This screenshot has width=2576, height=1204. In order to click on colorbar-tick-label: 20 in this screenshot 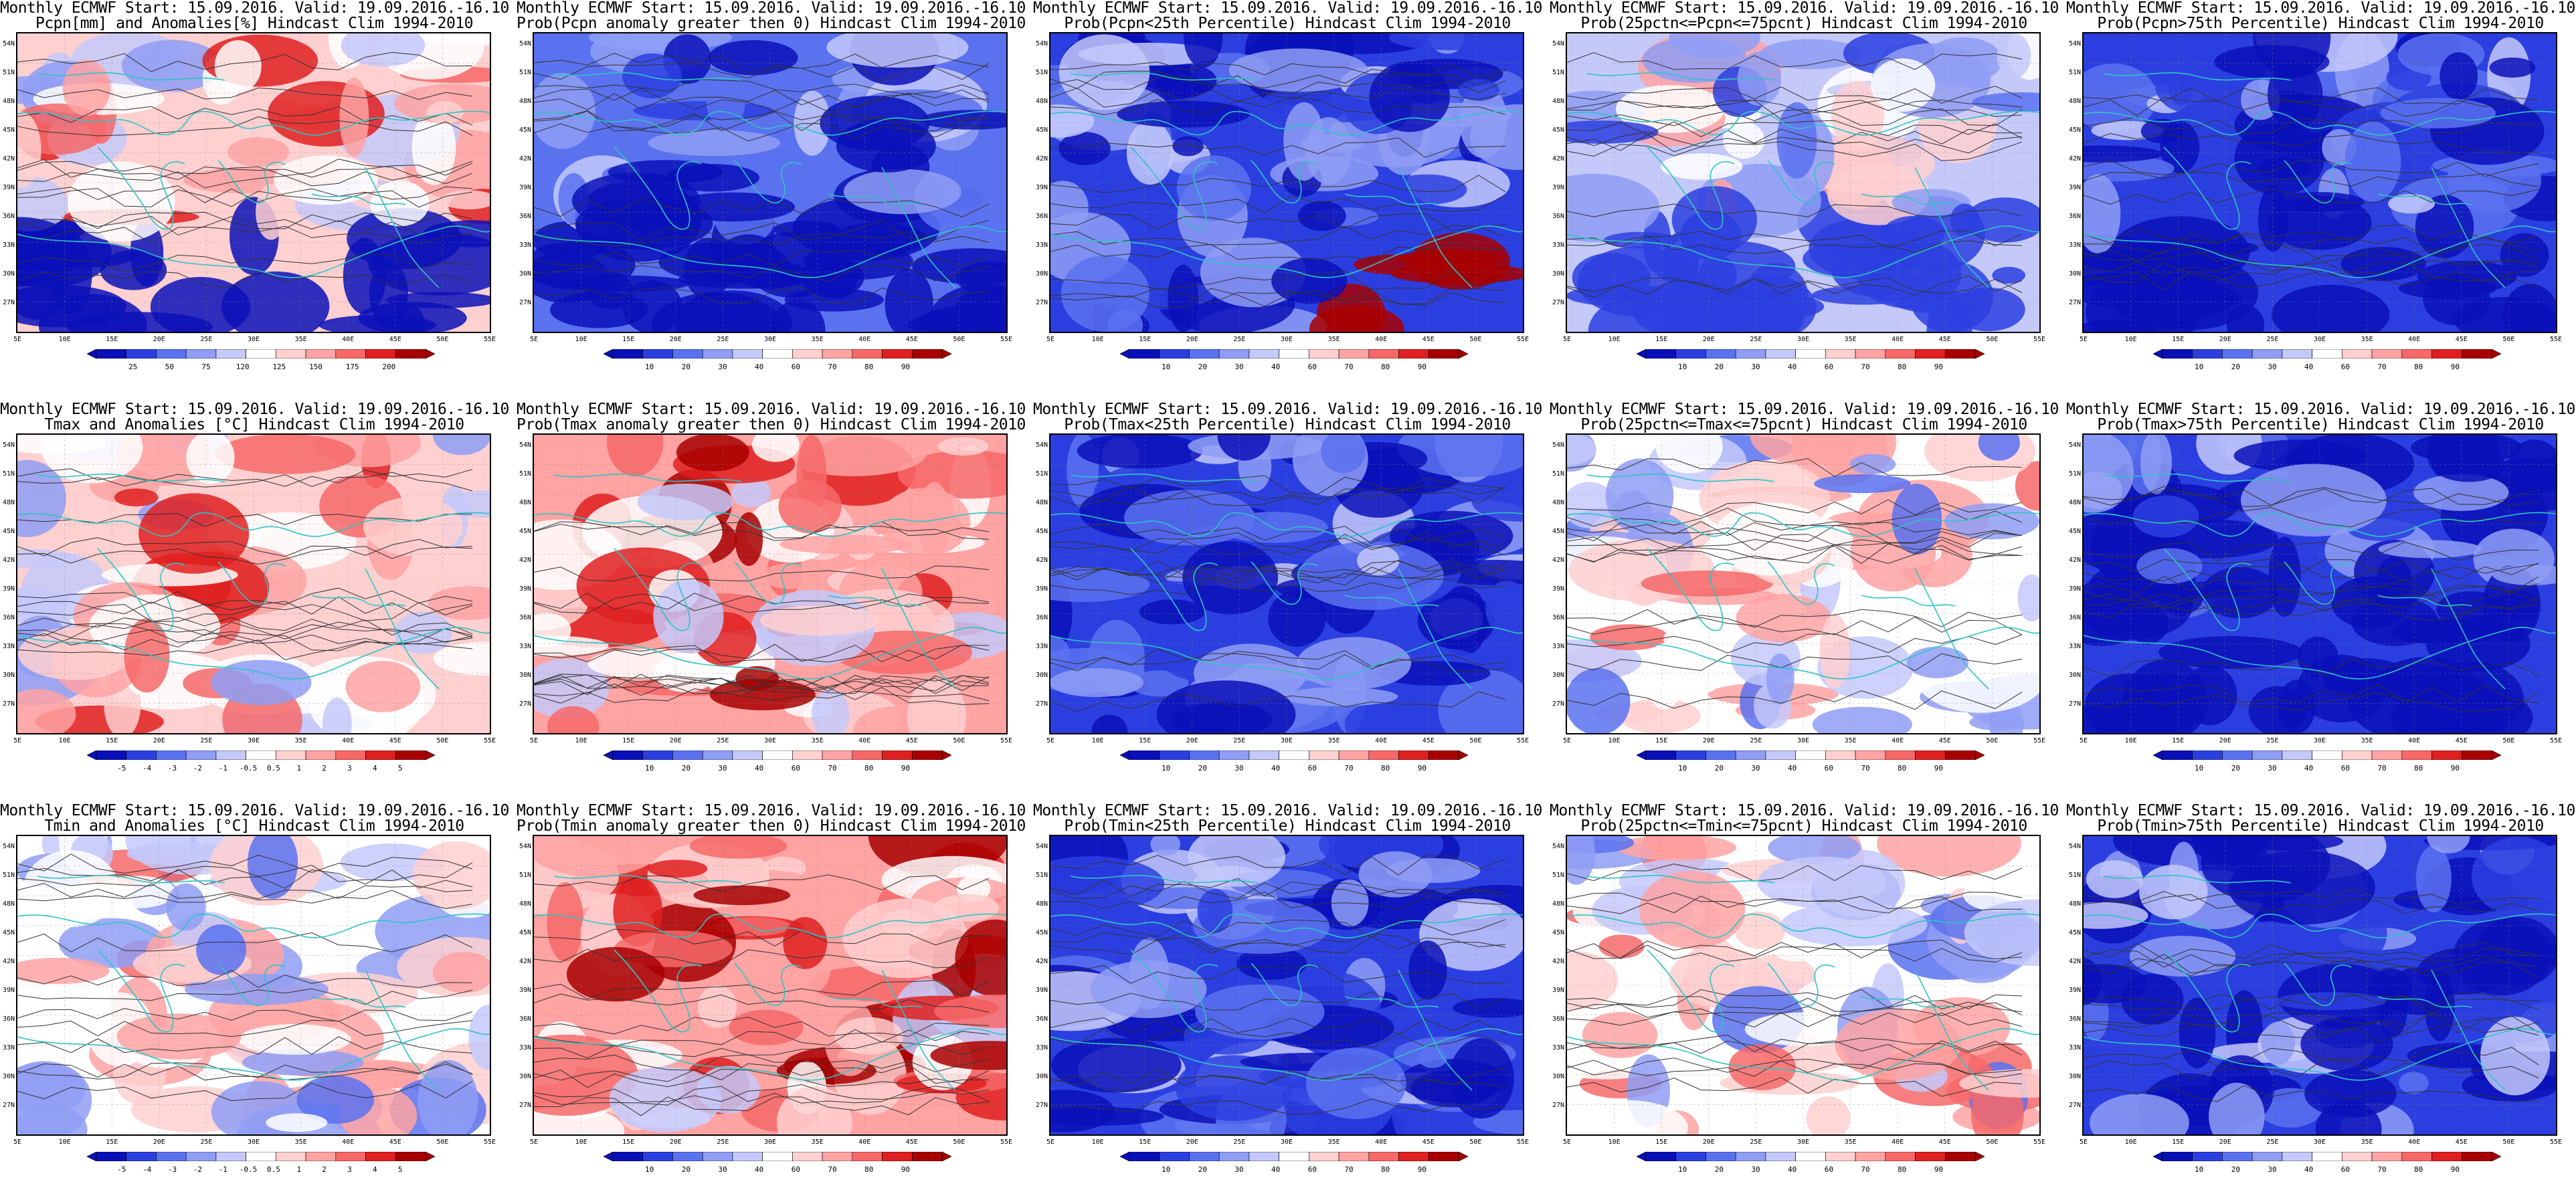, I will do `click(1202, 768)`.